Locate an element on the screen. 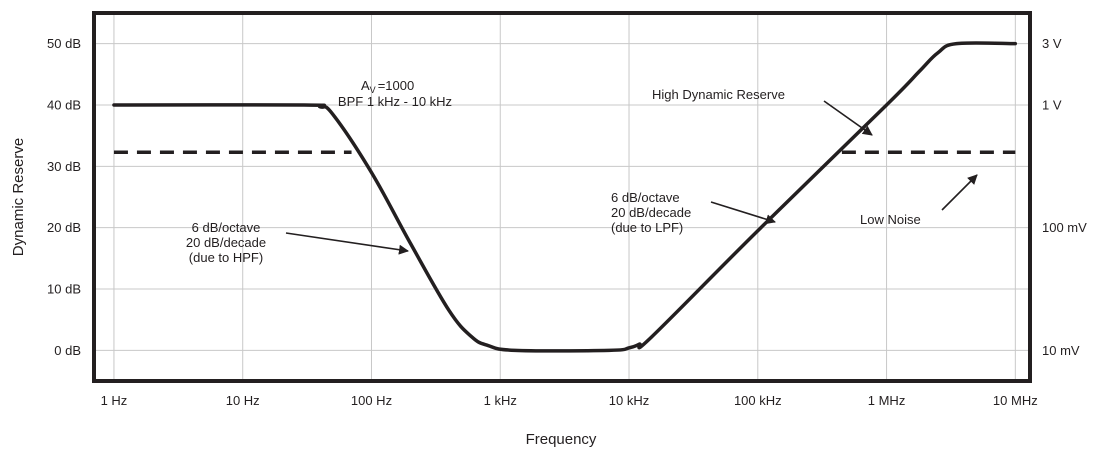 The height and width of the screenshot is (449, 1094). y-tick-label: 40 dB is located at coordinates (64, 105).